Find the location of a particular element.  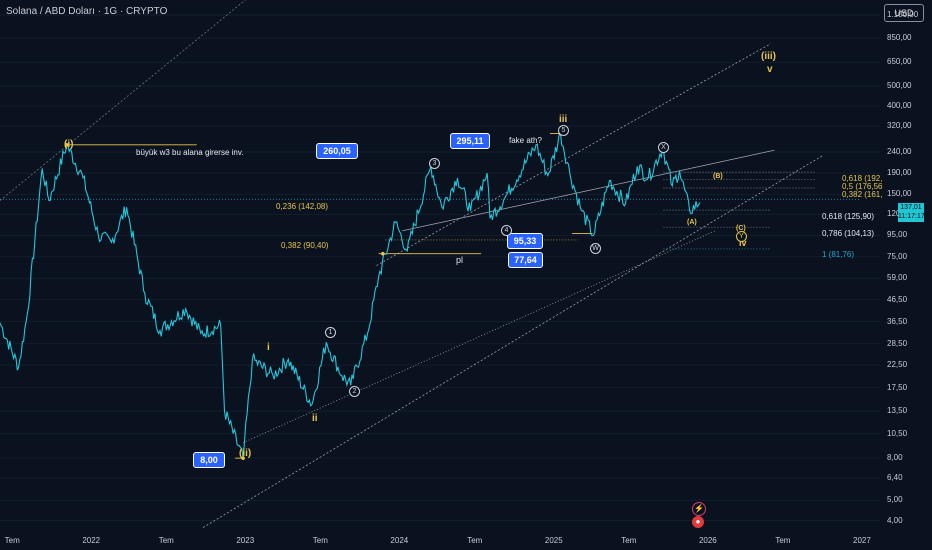

symbol-title: Solana / ABD Doları · 1G · CRYPTO is located at coordinates (87, 11).